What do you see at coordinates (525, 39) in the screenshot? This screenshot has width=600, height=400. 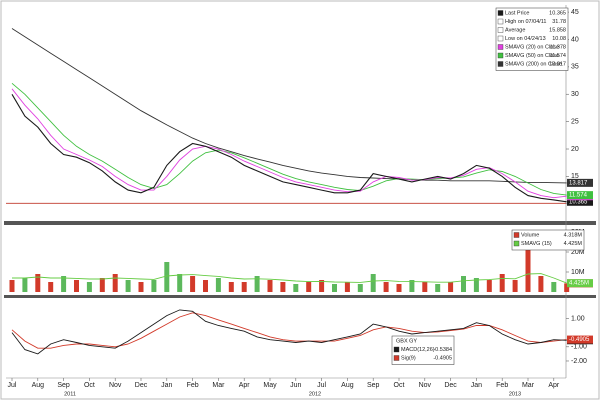 I see `legend-name: Low on 04/24/13` at bounding box center [525, 39].